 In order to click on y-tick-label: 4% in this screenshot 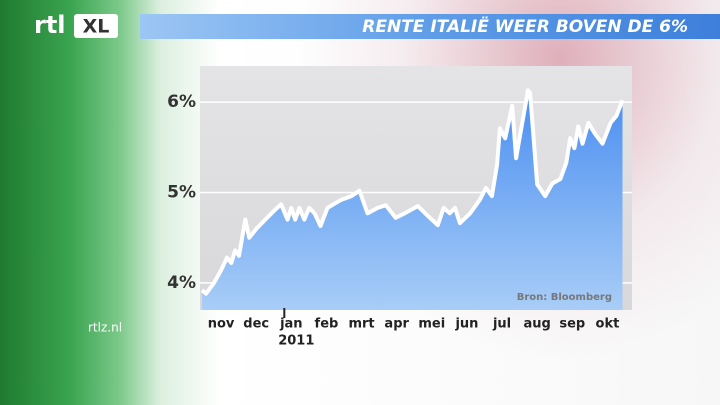, I will do `click(181, 283)`.